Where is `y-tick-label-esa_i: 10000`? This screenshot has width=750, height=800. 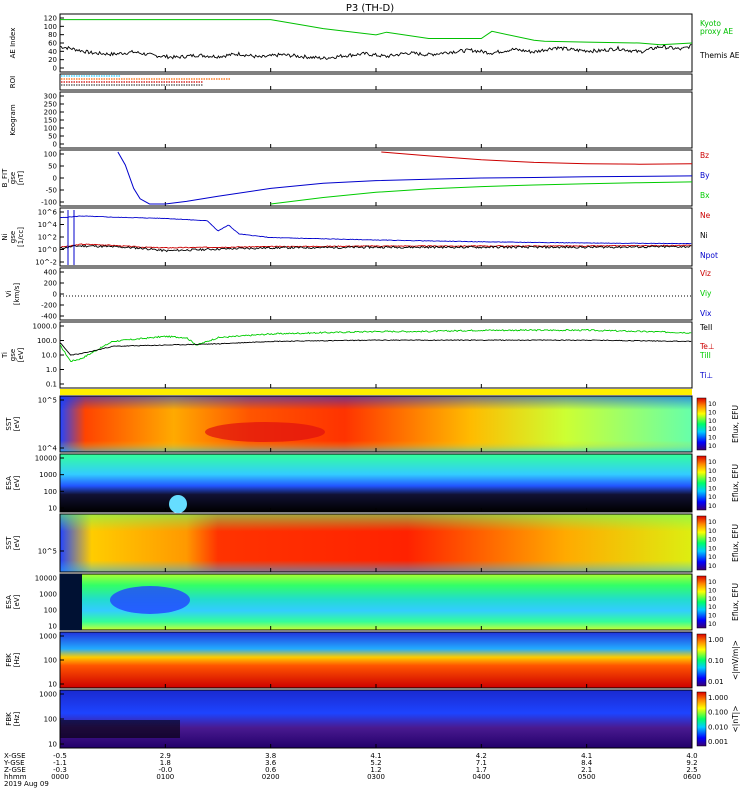 y-tick-label-esa_i: 10000 is located at coordinates (46, 579).